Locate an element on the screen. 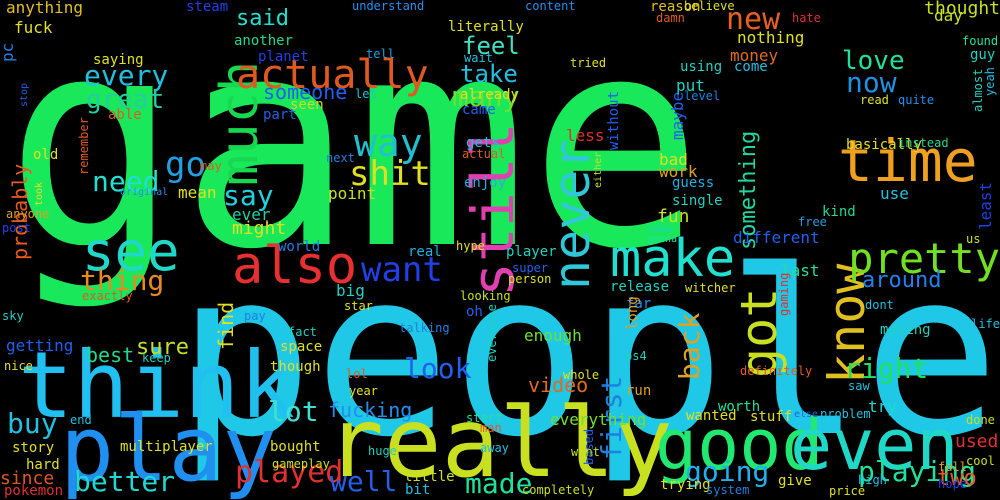 The width and height of the screenshot is (1000, 500). word-everyone: everyone is located at coordinates (492, 333).